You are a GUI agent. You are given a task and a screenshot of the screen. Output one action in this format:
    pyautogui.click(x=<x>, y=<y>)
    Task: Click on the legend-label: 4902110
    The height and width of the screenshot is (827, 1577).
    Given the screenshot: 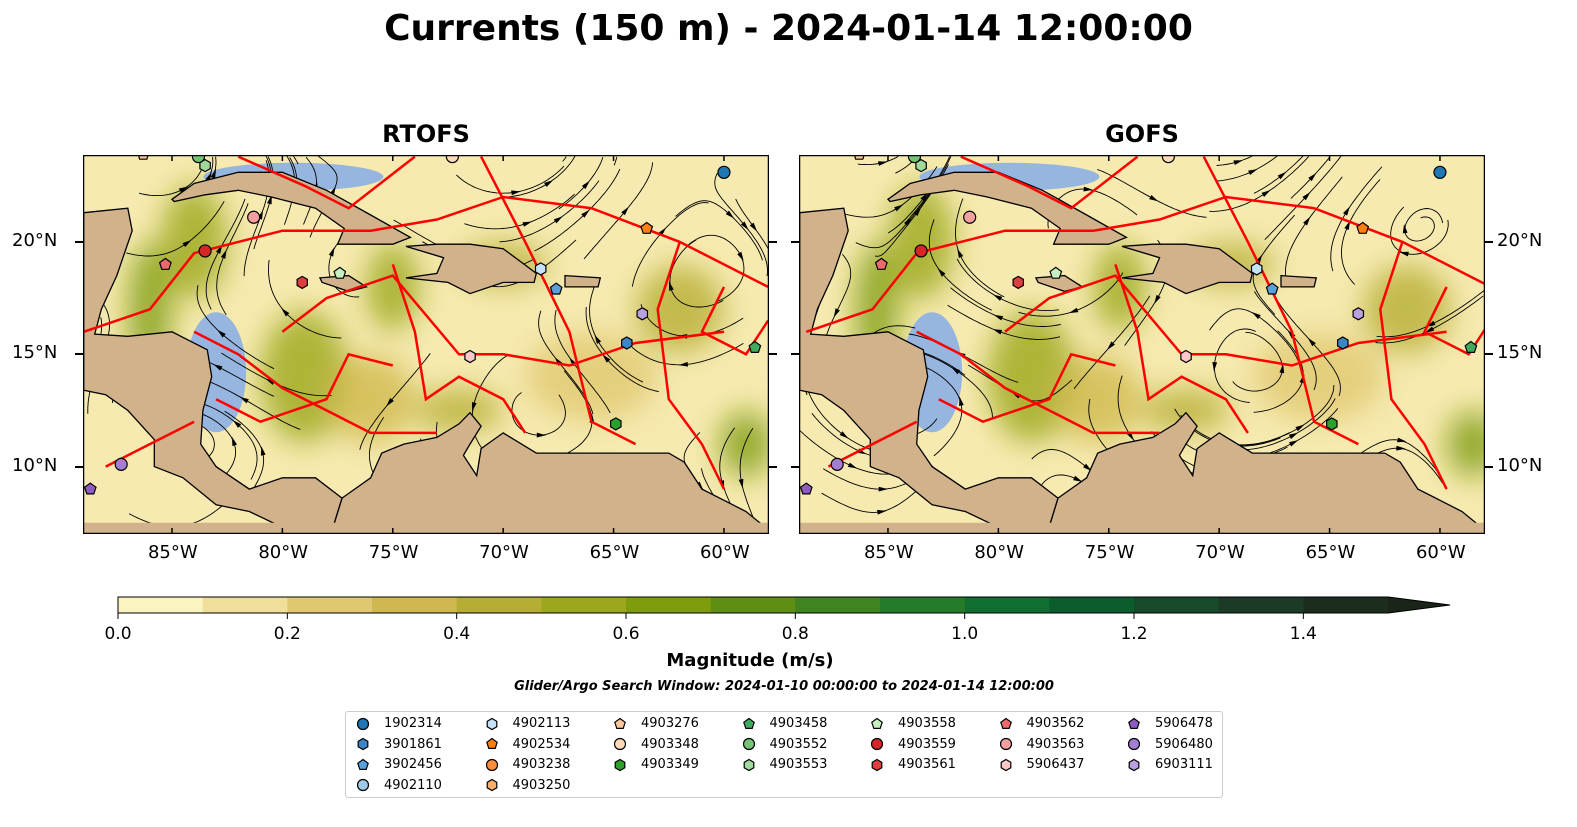 What is the action you would take?
    pyautogui.click(x=413, y=785)
    